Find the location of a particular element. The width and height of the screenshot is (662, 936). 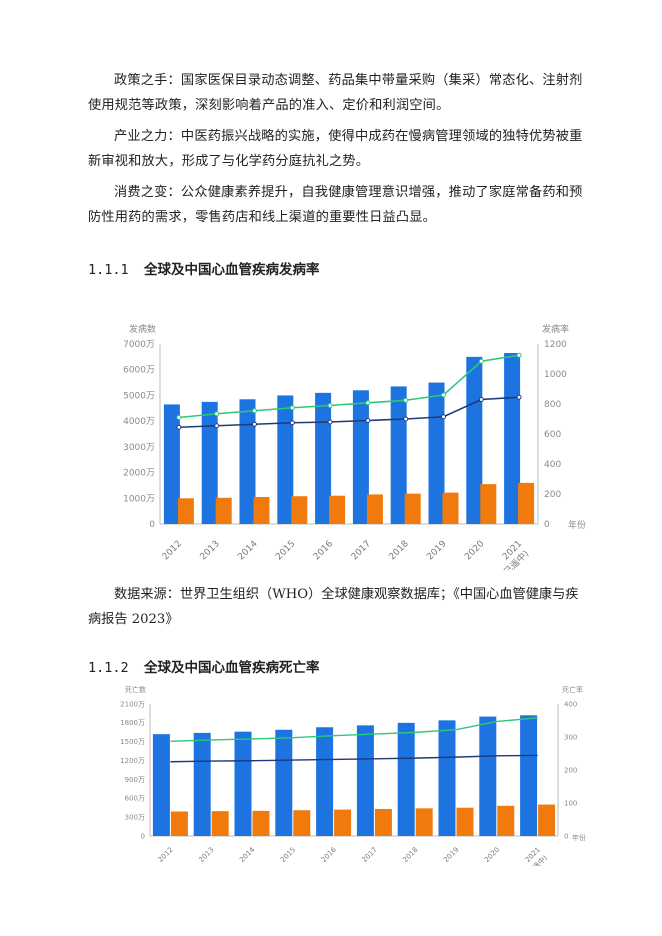

right-tick-label: 1000 is located at coordinates (555, 375).